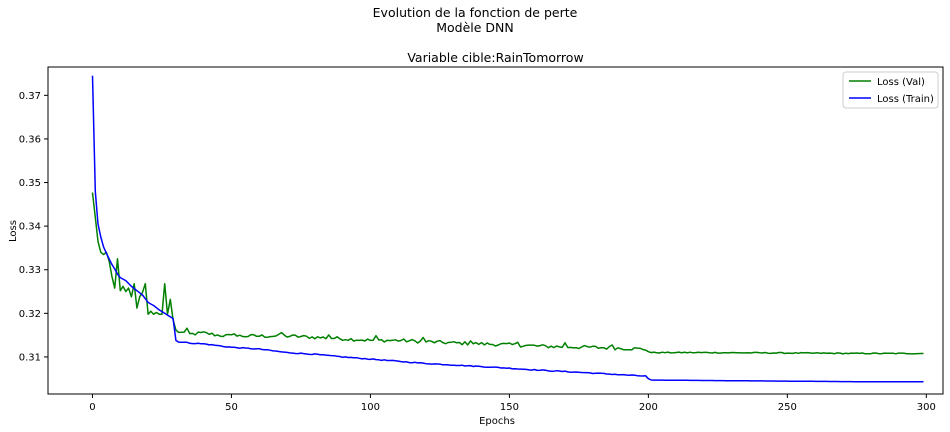  What do you see at coordinates (92, 407) in the screenshot?
I see `x-tick-label: 0` at bounding box center [92, 407].